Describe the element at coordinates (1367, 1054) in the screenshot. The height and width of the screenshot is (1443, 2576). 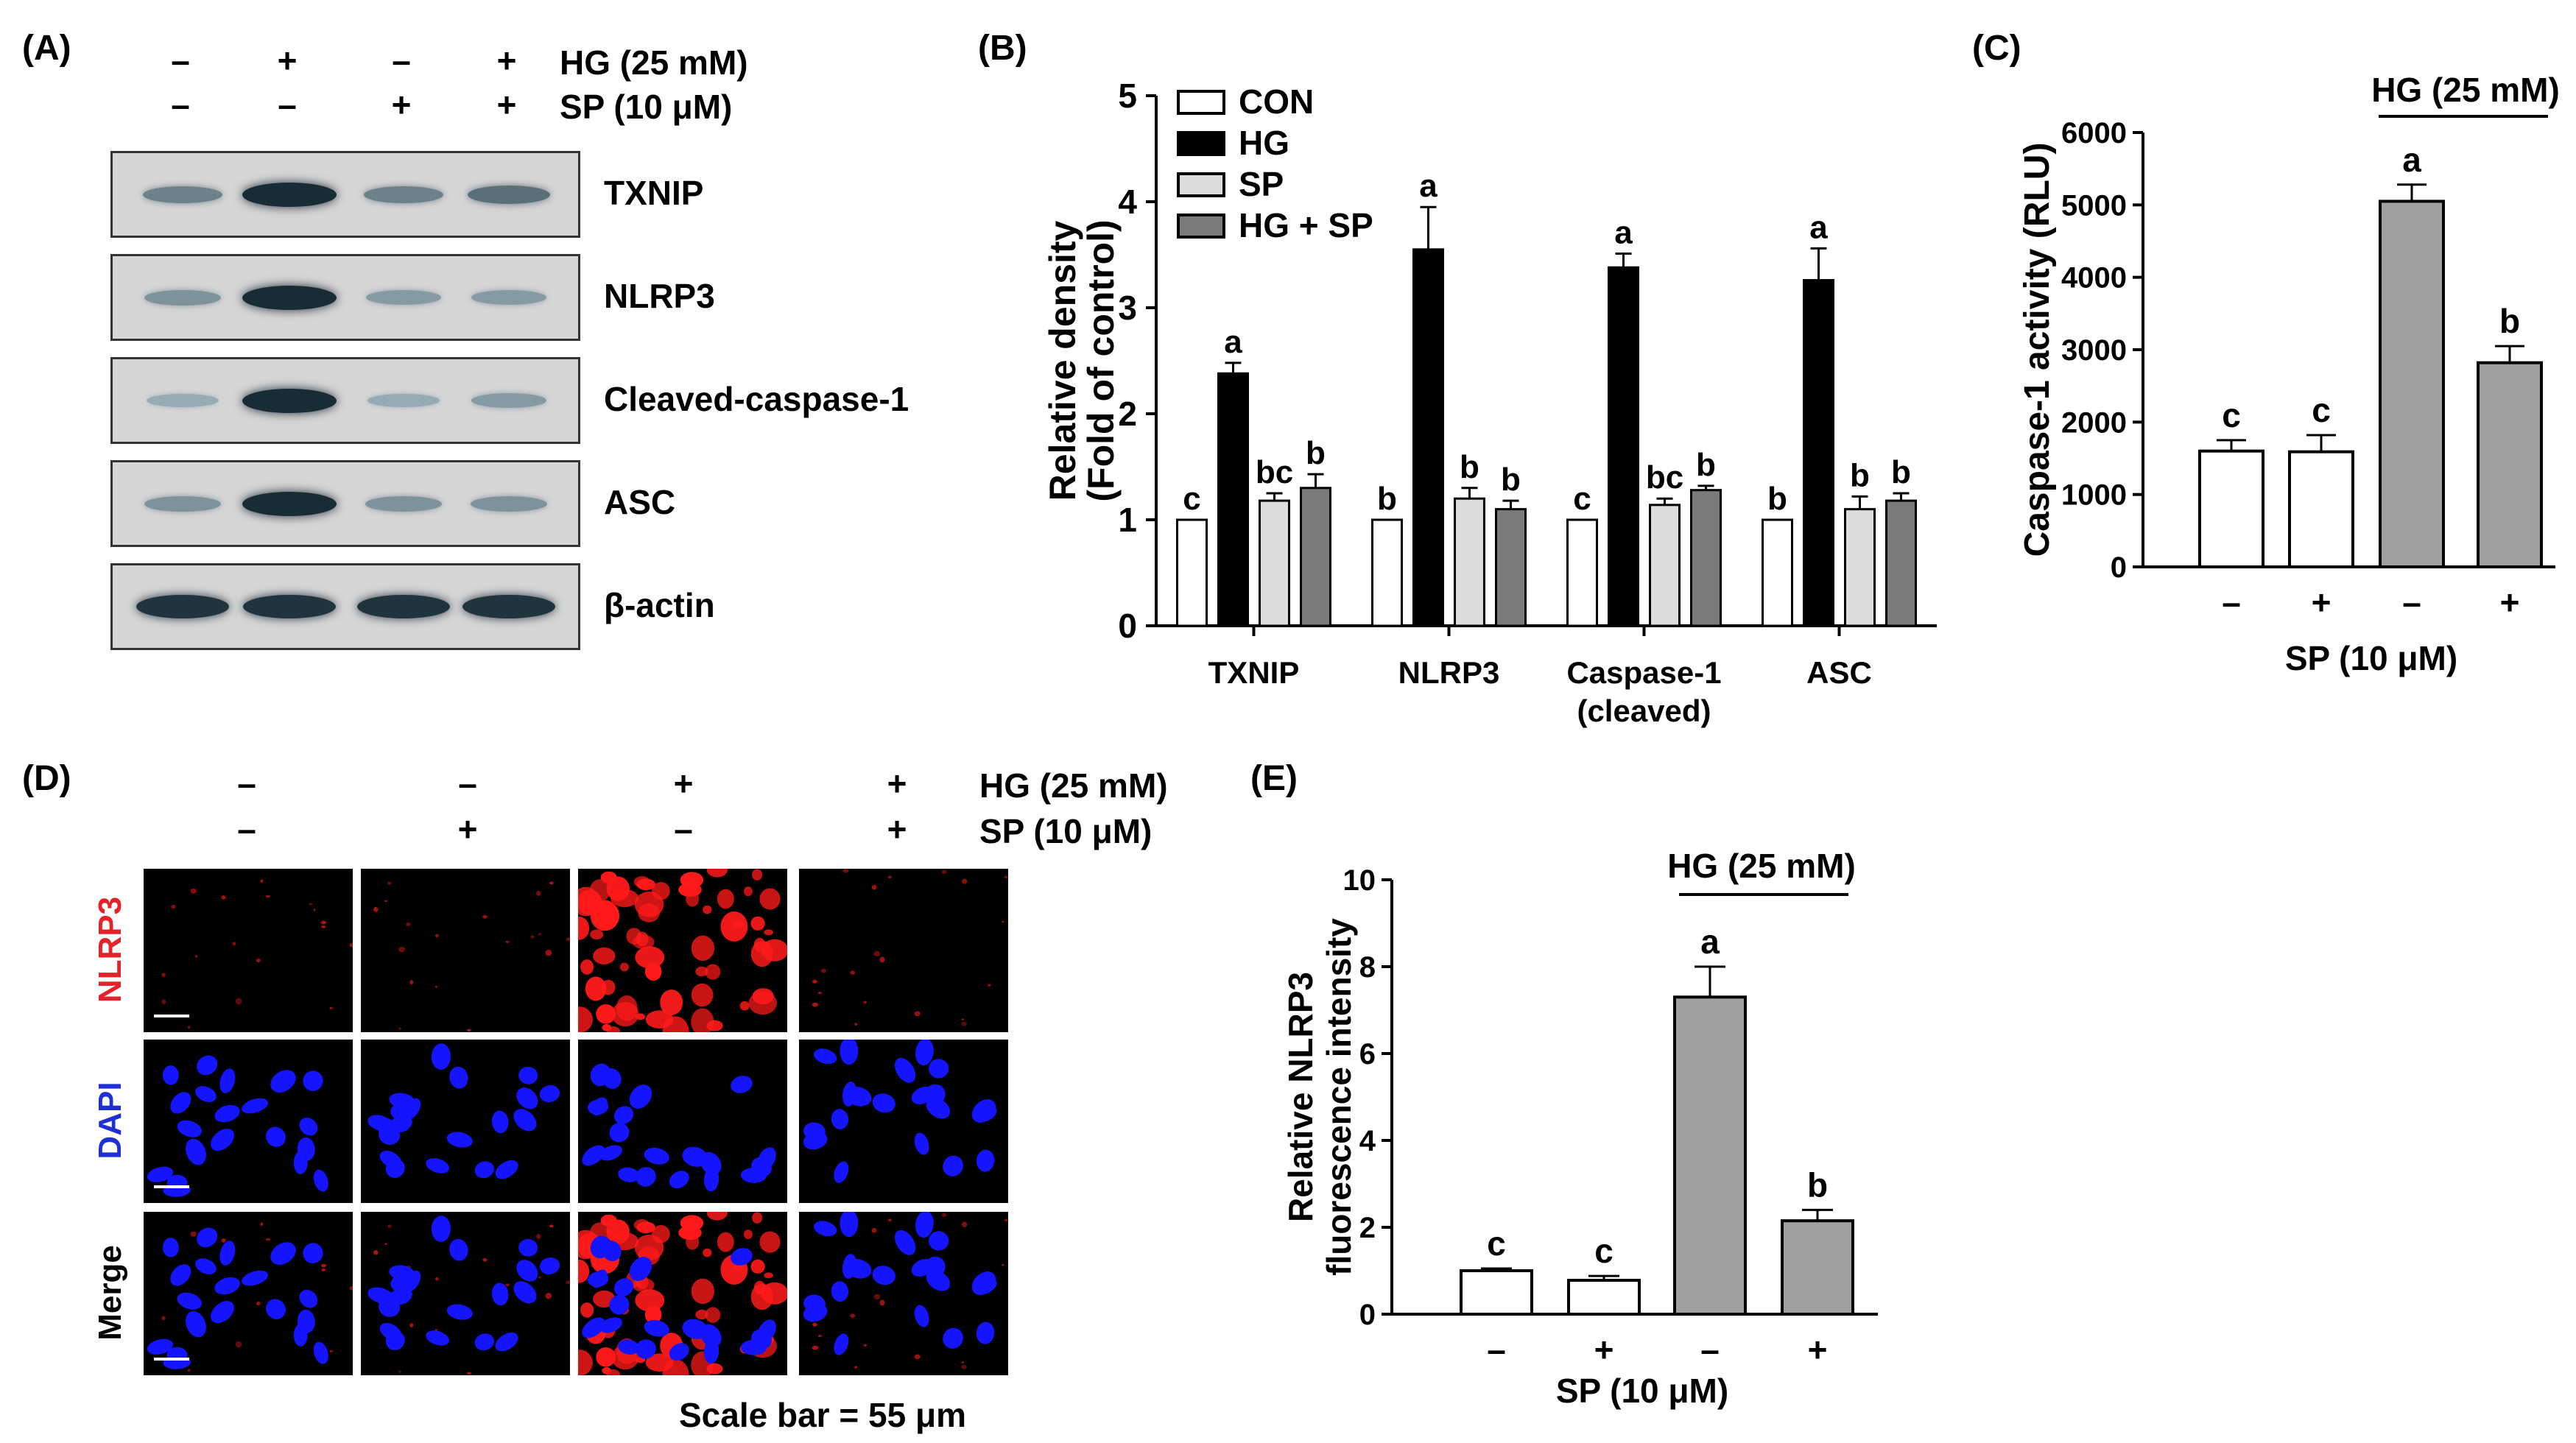
I see `y-tick-label: 6` at that location.